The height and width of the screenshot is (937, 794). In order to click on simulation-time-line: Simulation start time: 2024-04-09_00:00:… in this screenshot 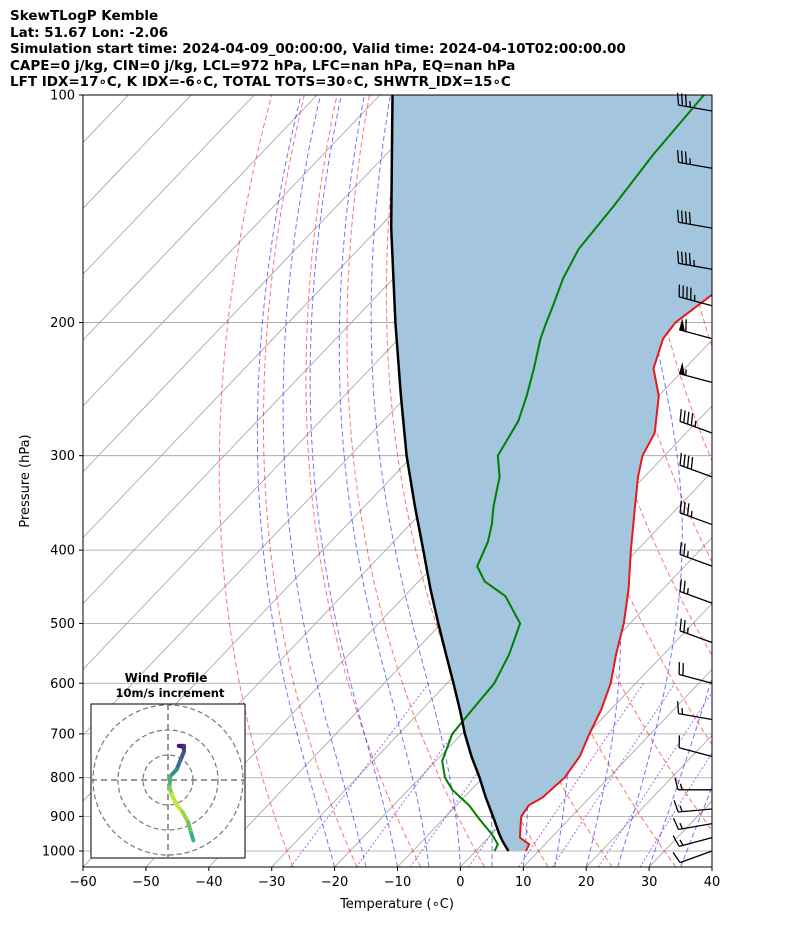, I will do `click(318, 49)`.